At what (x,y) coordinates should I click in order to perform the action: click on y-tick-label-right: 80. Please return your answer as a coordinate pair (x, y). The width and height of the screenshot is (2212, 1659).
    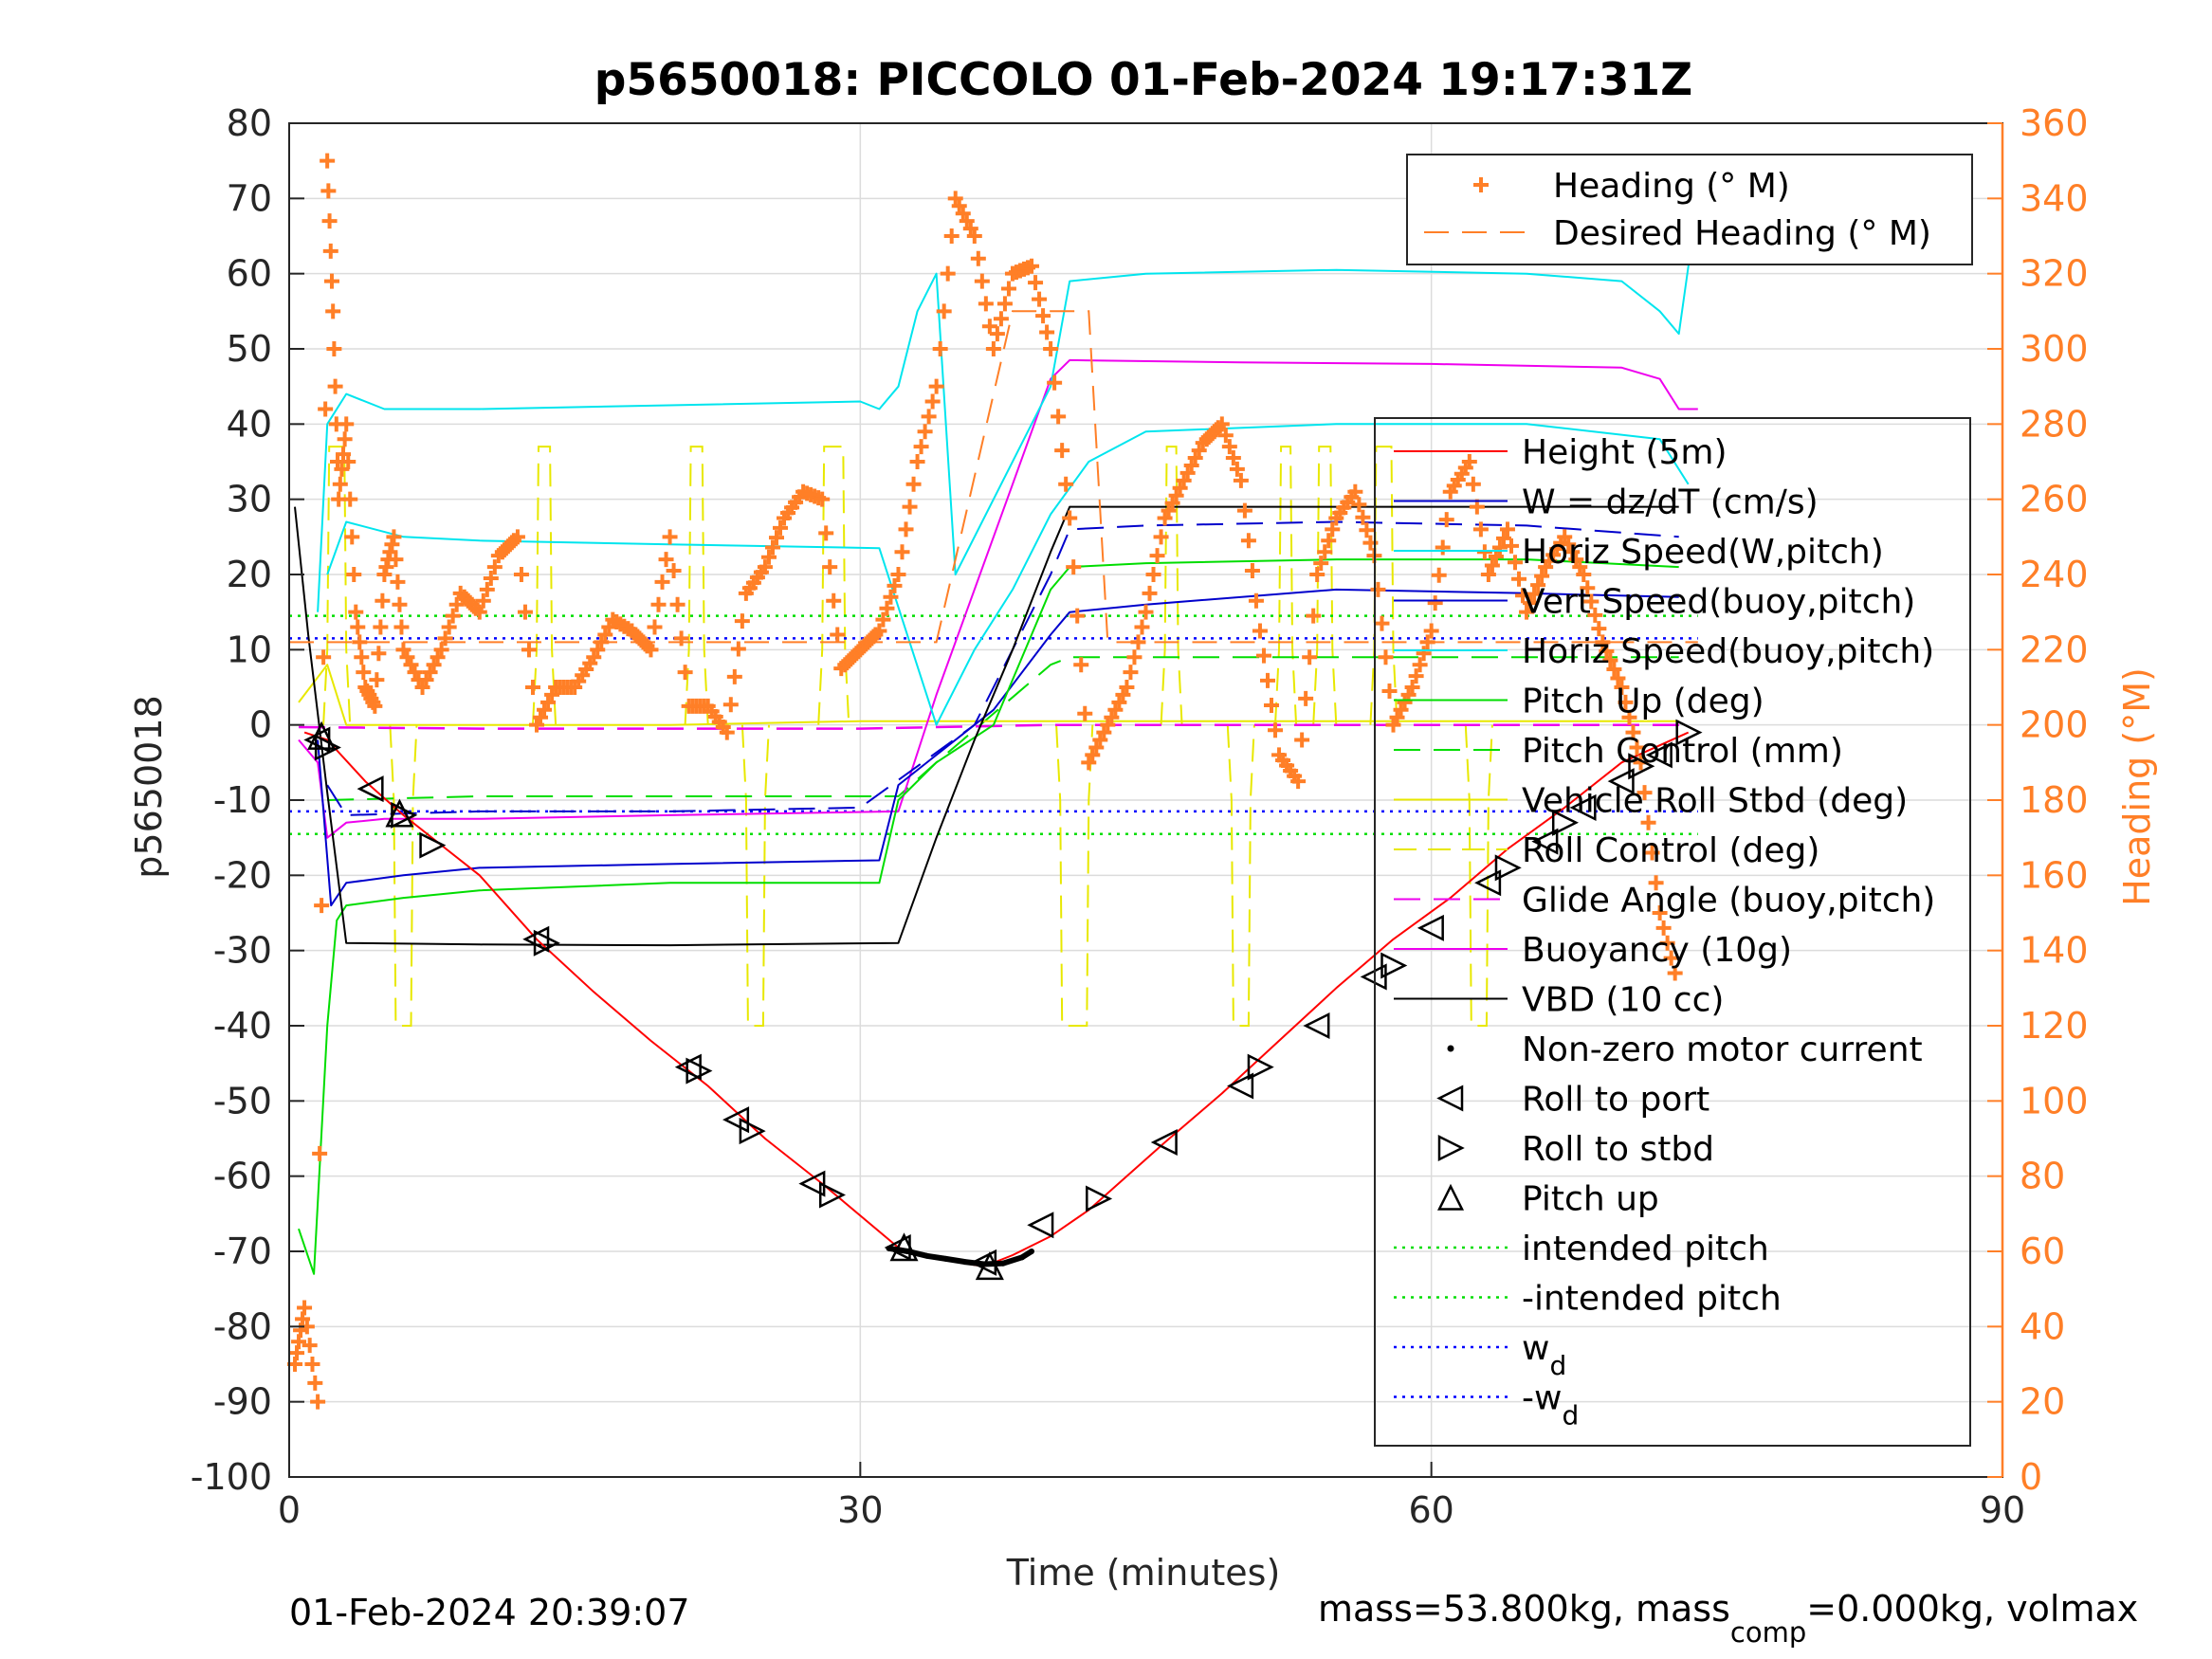
    Looking at the image, I should click on (2042, 1176).